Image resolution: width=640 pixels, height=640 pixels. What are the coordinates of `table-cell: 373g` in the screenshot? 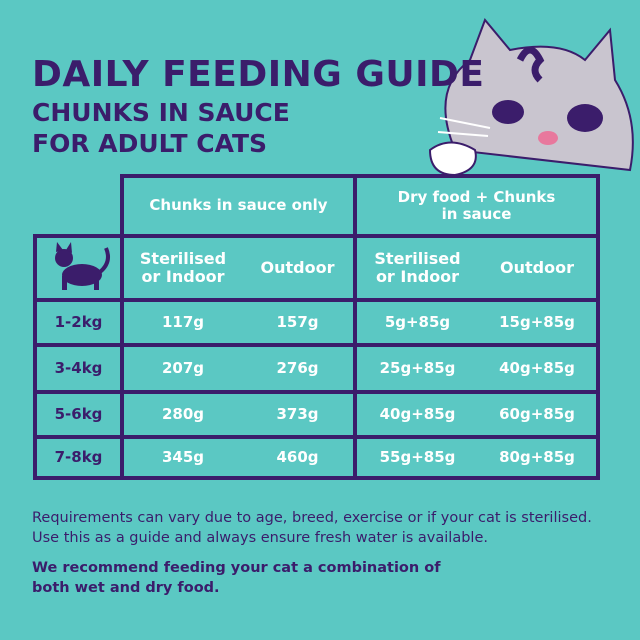 It's located at (297, 413).